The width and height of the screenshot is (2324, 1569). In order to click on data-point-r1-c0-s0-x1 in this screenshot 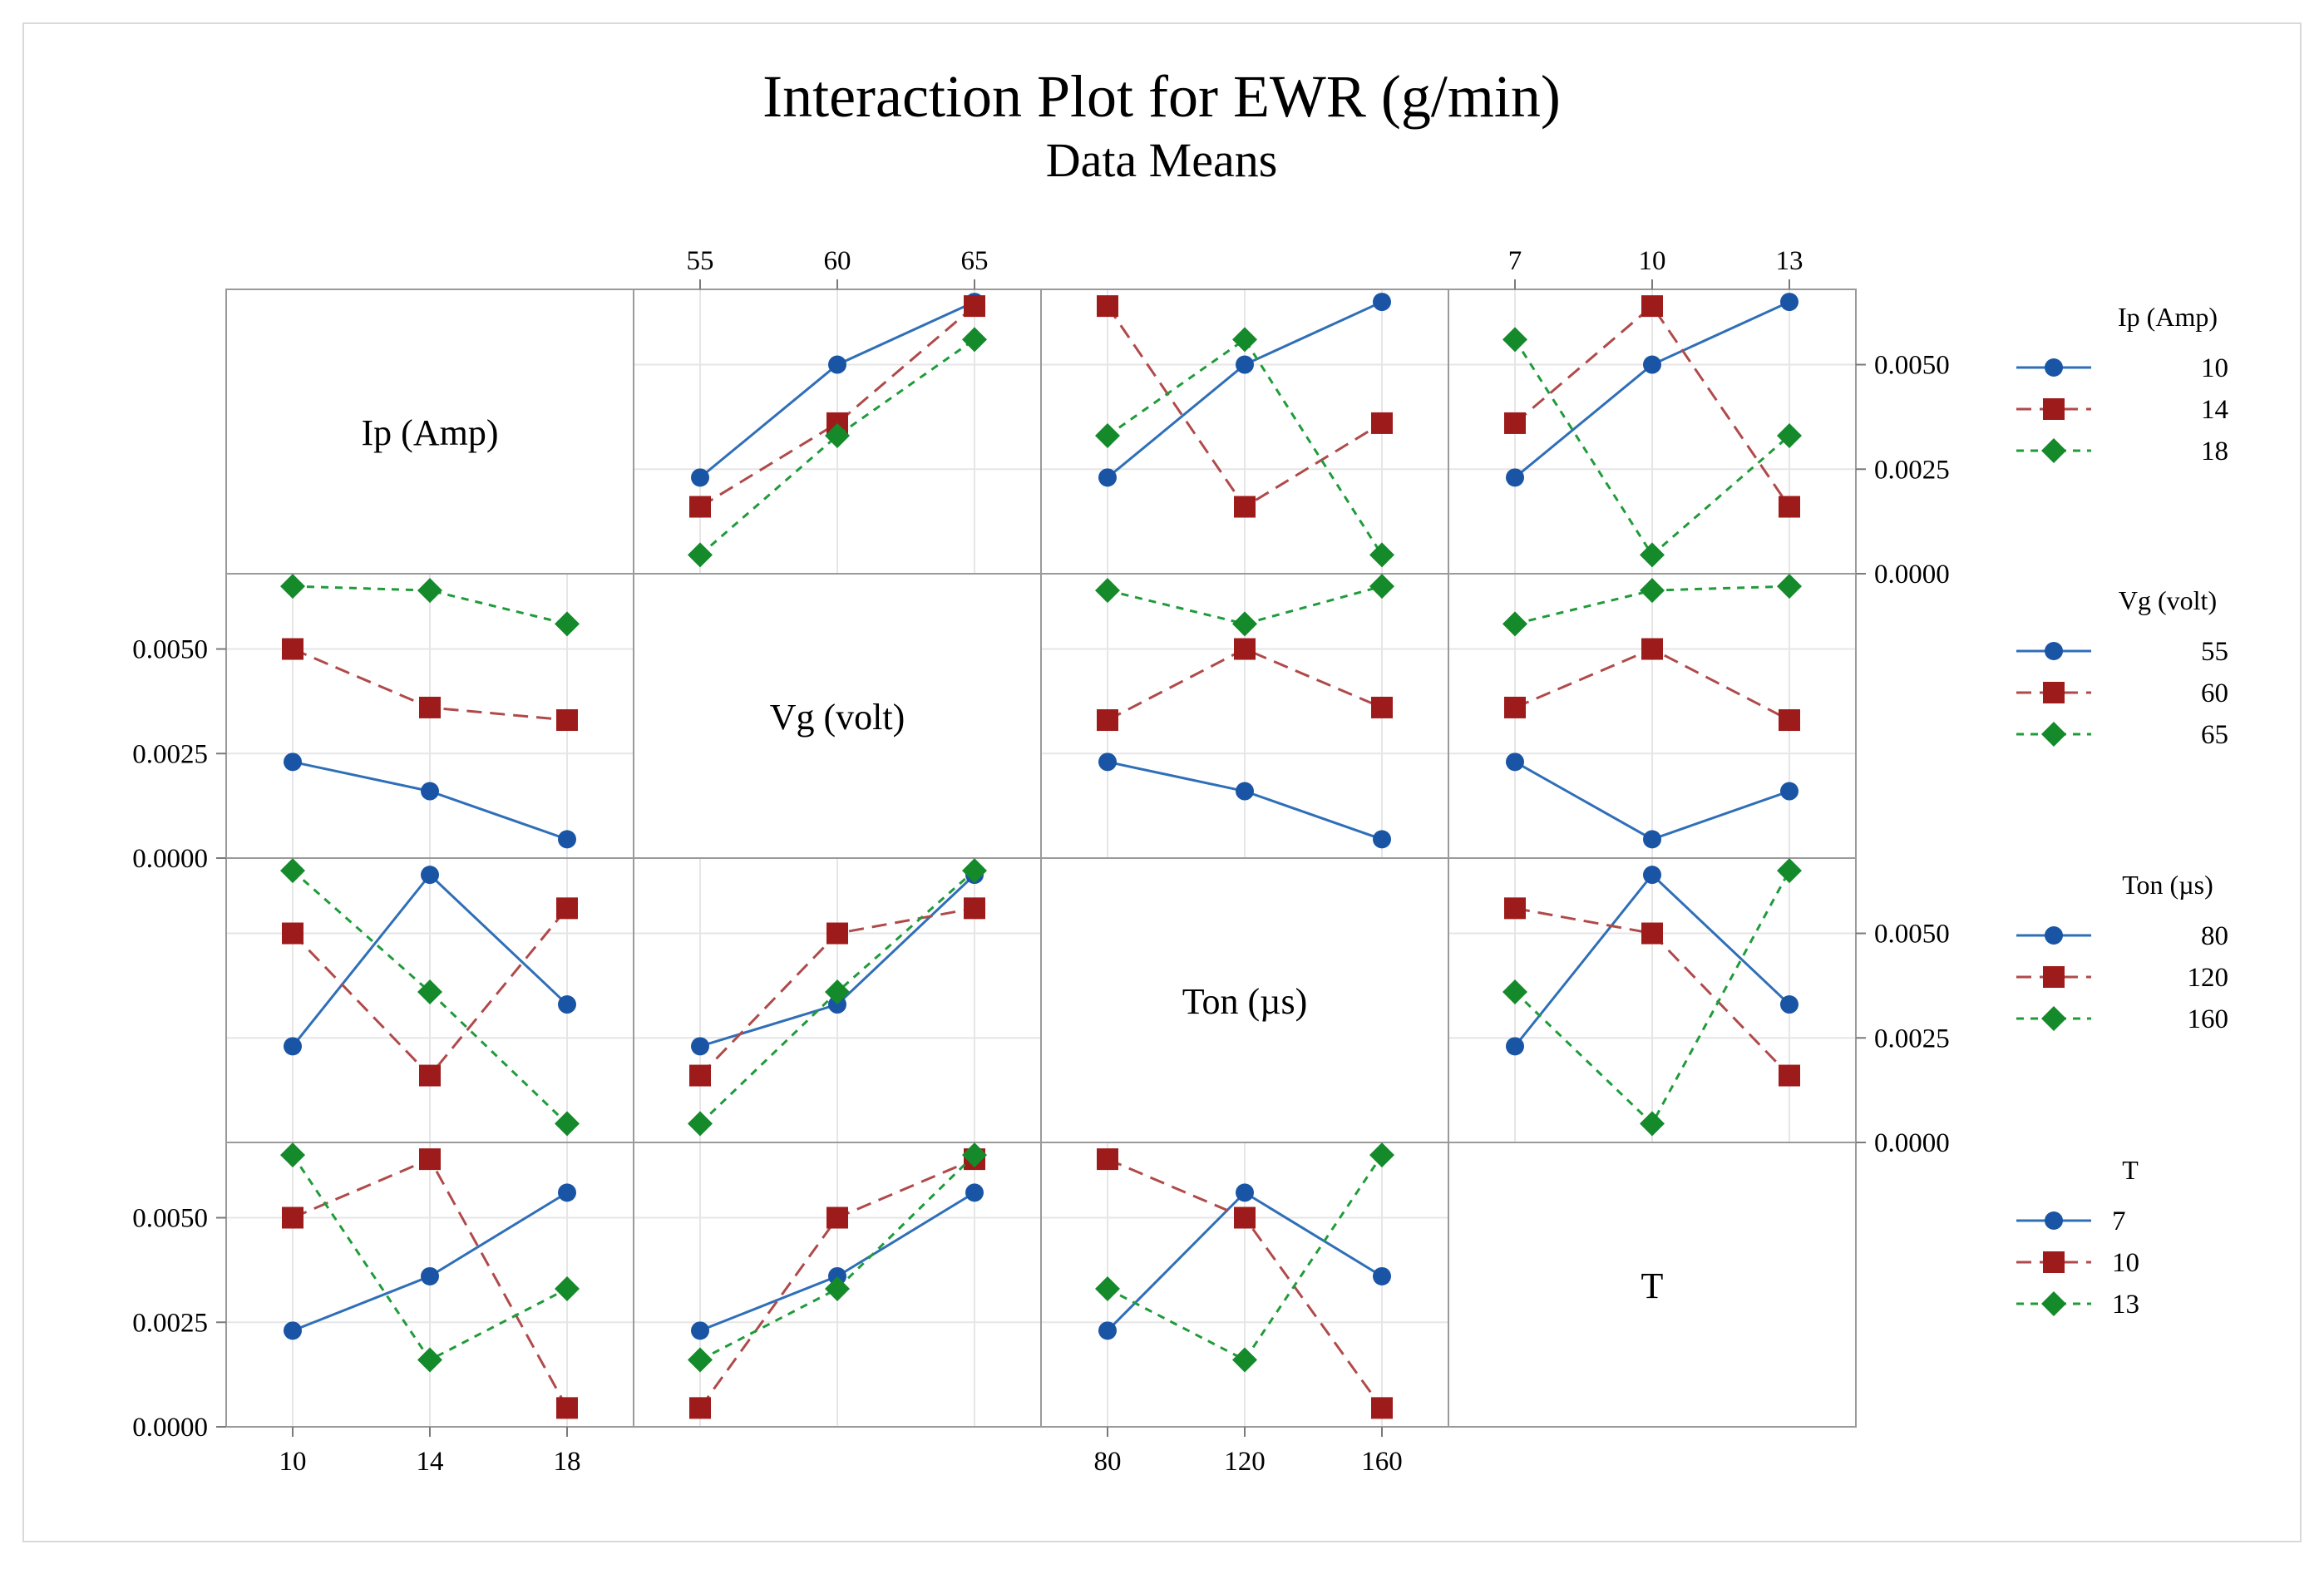, I will do `click(430, 791)`.